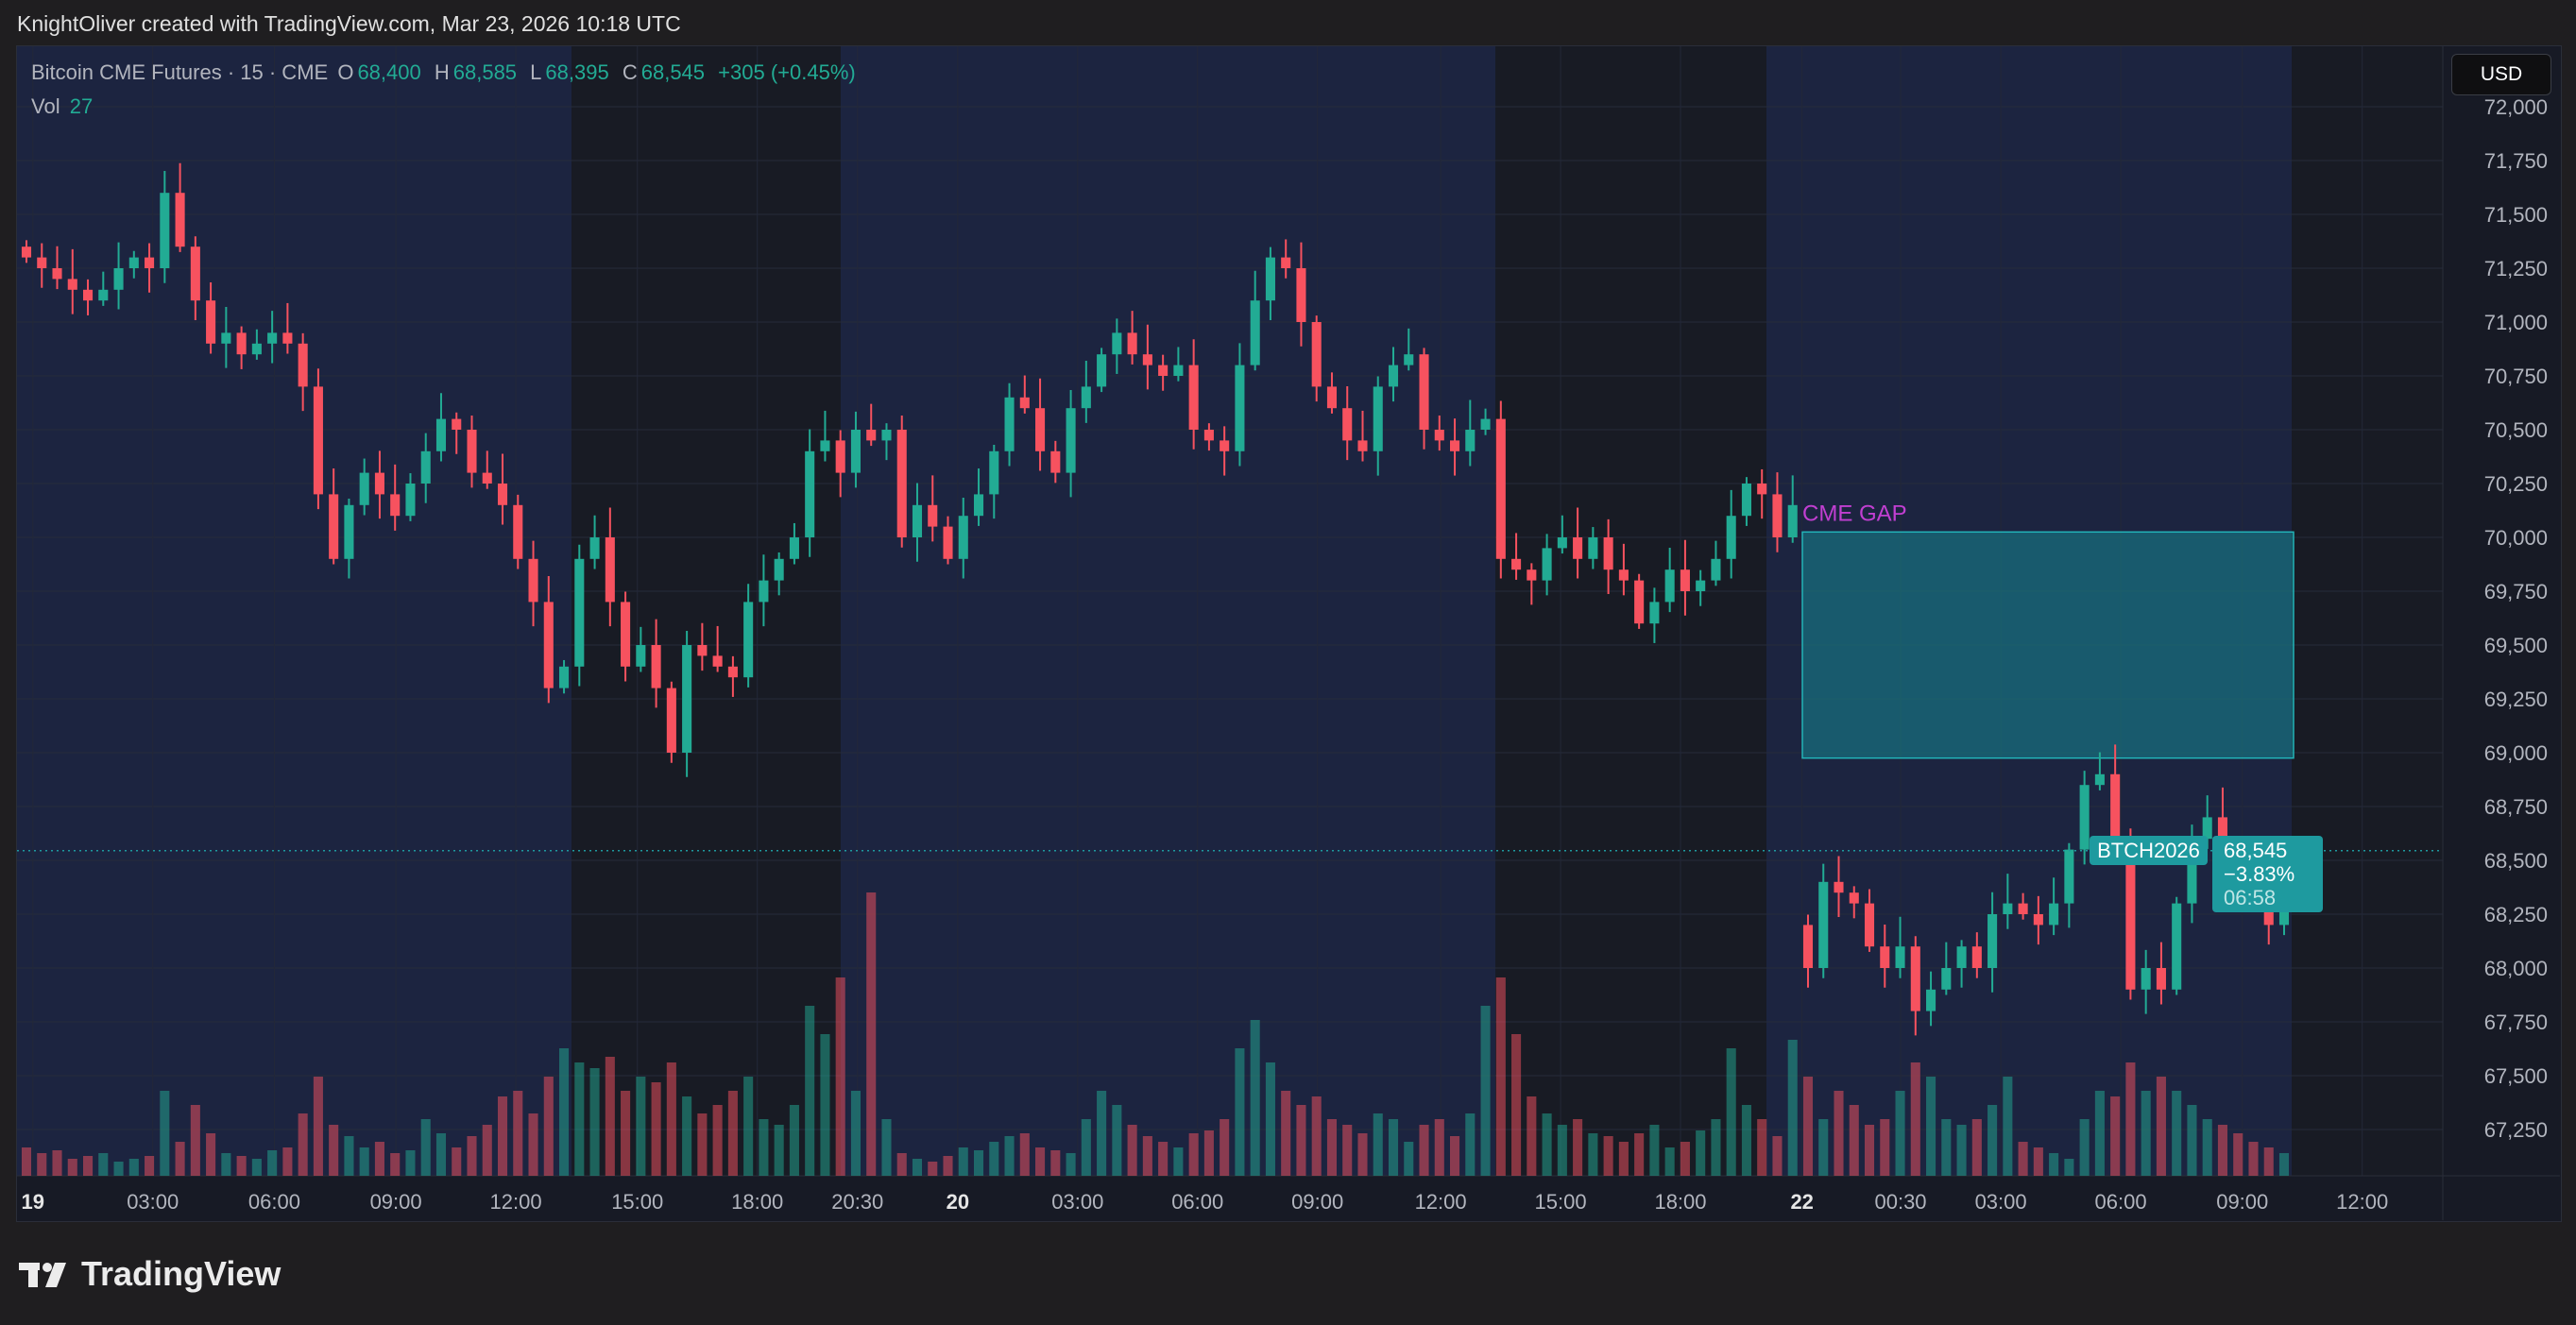 Image resolution: width=2576 pixels, height=1325 pixels. I want to click on symbol-title: Bitcoin CME Futures · 15 · CME, so click(180, 72).